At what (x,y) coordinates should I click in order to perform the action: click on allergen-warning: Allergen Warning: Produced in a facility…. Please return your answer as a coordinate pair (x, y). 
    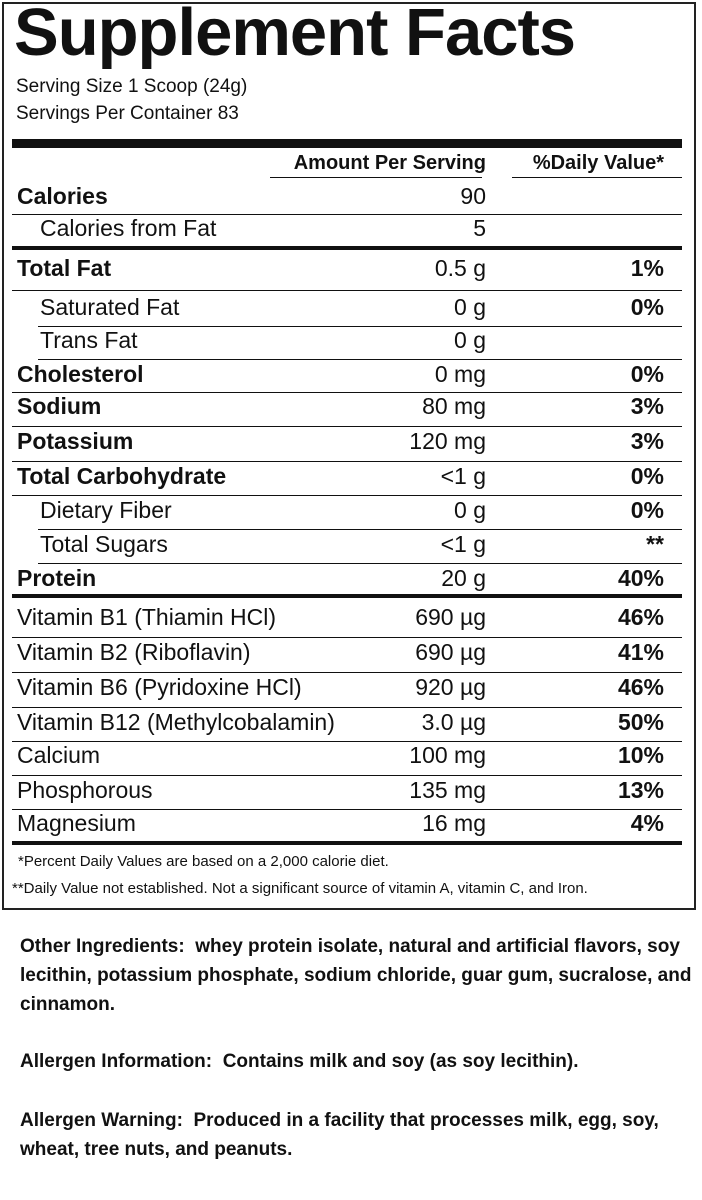
    Looking at the image, I should click on (356, 1135).